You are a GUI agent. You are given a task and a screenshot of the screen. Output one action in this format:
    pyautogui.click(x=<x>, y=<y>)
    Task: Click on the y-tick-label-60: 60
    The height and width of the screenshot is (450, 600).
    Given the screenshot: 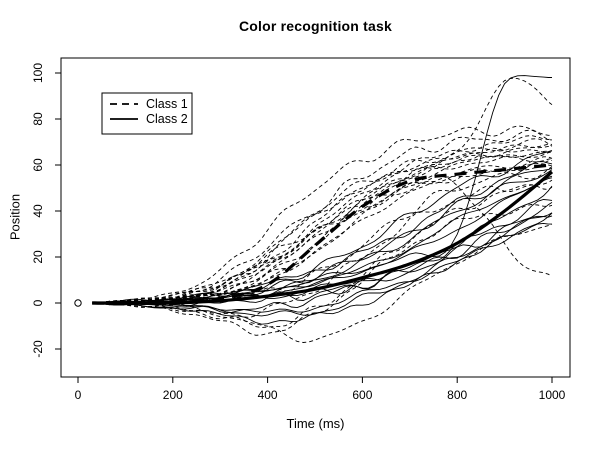 What is the action you would take?
    pyautogui.click(x=38, y=165)
    